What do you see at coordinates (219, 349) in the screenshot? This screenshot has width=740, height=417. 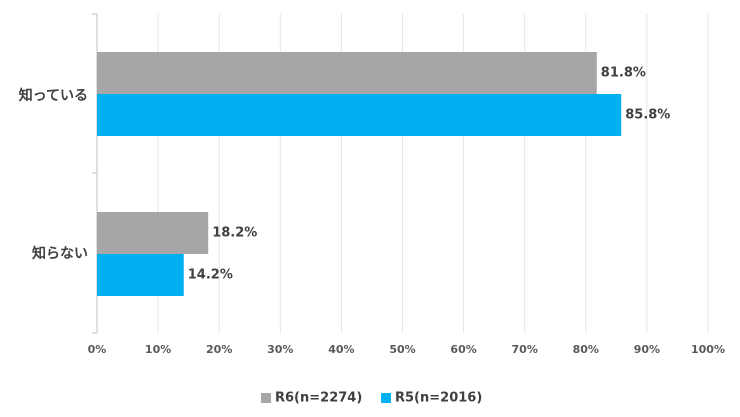 I see `x-tick-label-2: 20%` at bounding box center [219, 349].